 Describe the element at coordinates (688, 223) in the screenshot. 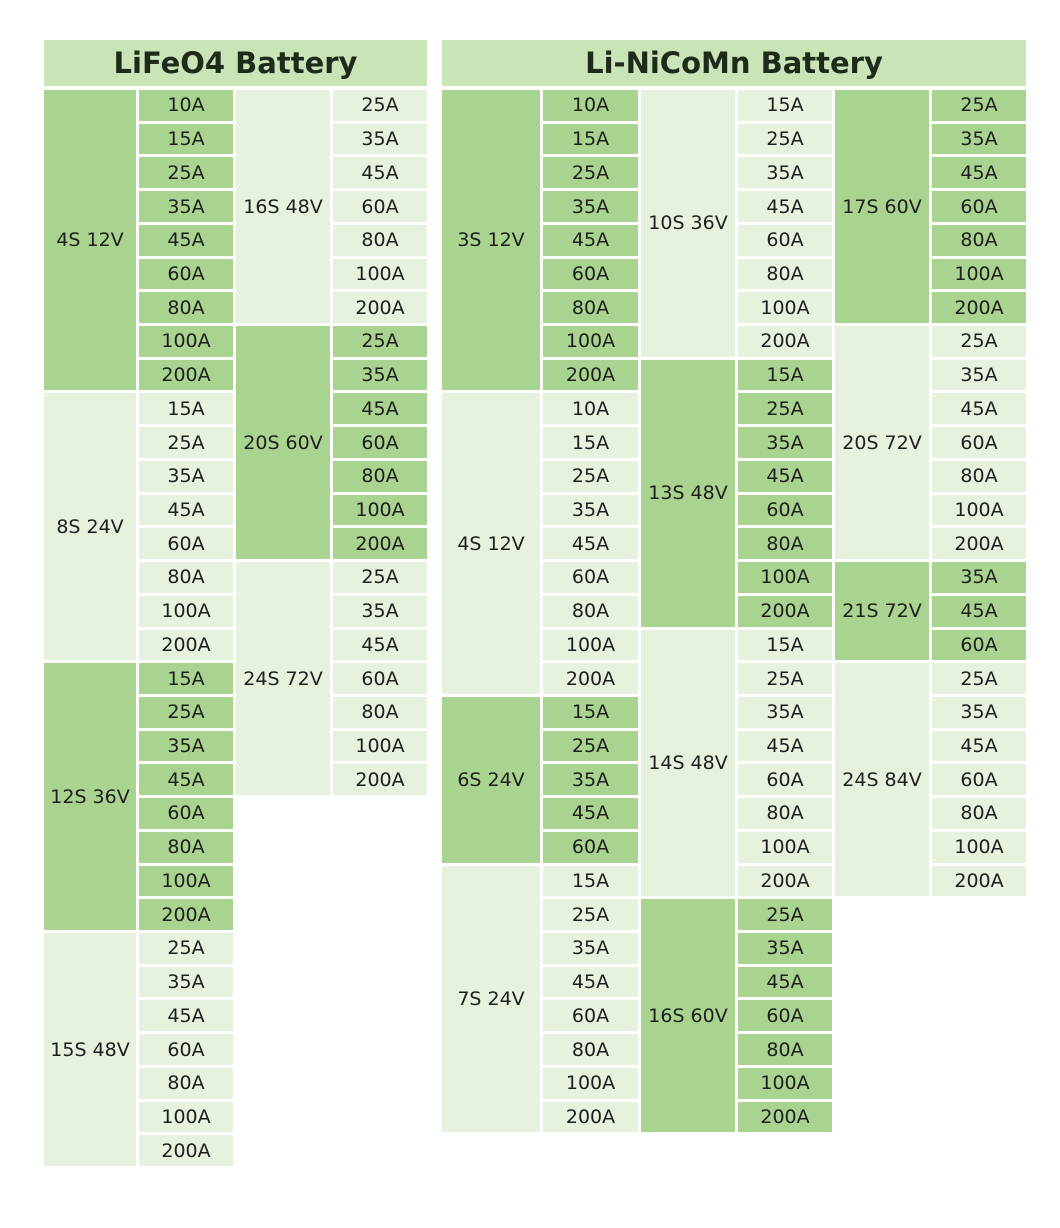

I see `config-label: 10S 36V` at that location.